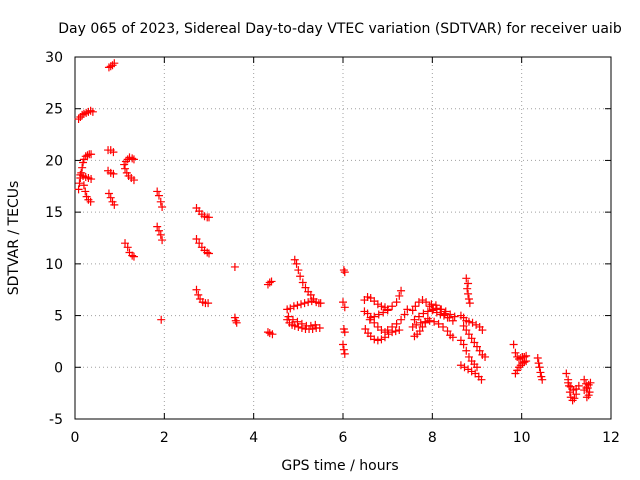 The image size is (640, 480). I want to click on y-tick-label: 5, so click(58, 317).